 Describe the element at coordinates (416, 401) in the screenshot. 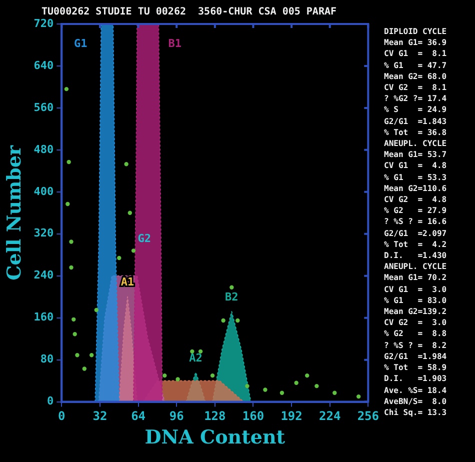

I see `text: AveBN/S= 8.0` at that location.